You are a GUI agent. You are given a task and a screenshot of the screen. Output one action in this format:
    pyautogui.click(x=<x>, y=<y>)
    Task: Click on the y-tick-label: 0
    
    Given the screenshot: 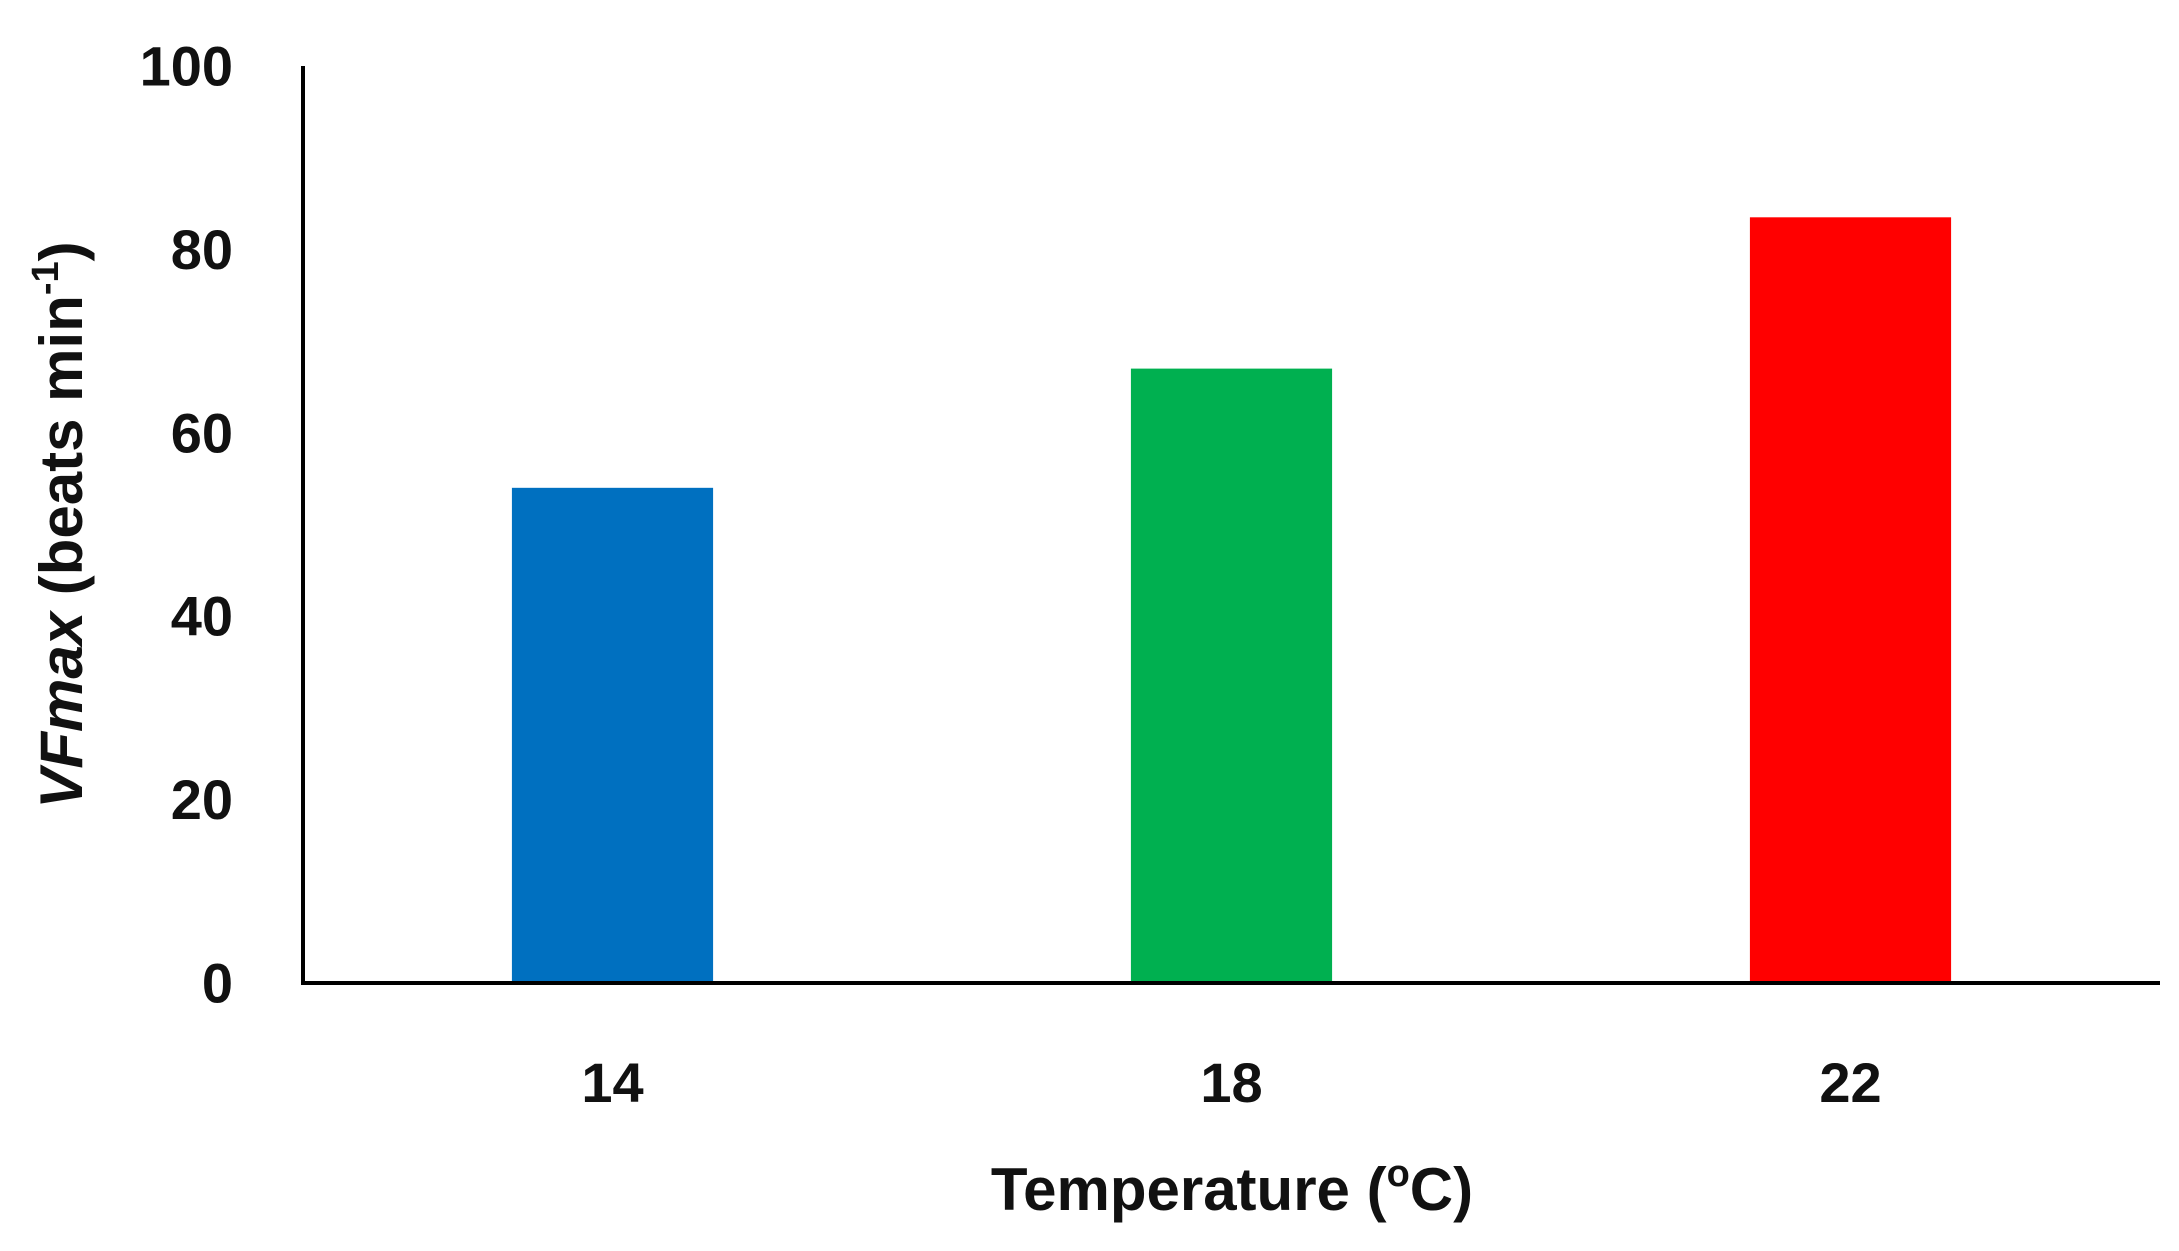 What is the action you would take?
    pyautogui.click(x=217, y=983)
    